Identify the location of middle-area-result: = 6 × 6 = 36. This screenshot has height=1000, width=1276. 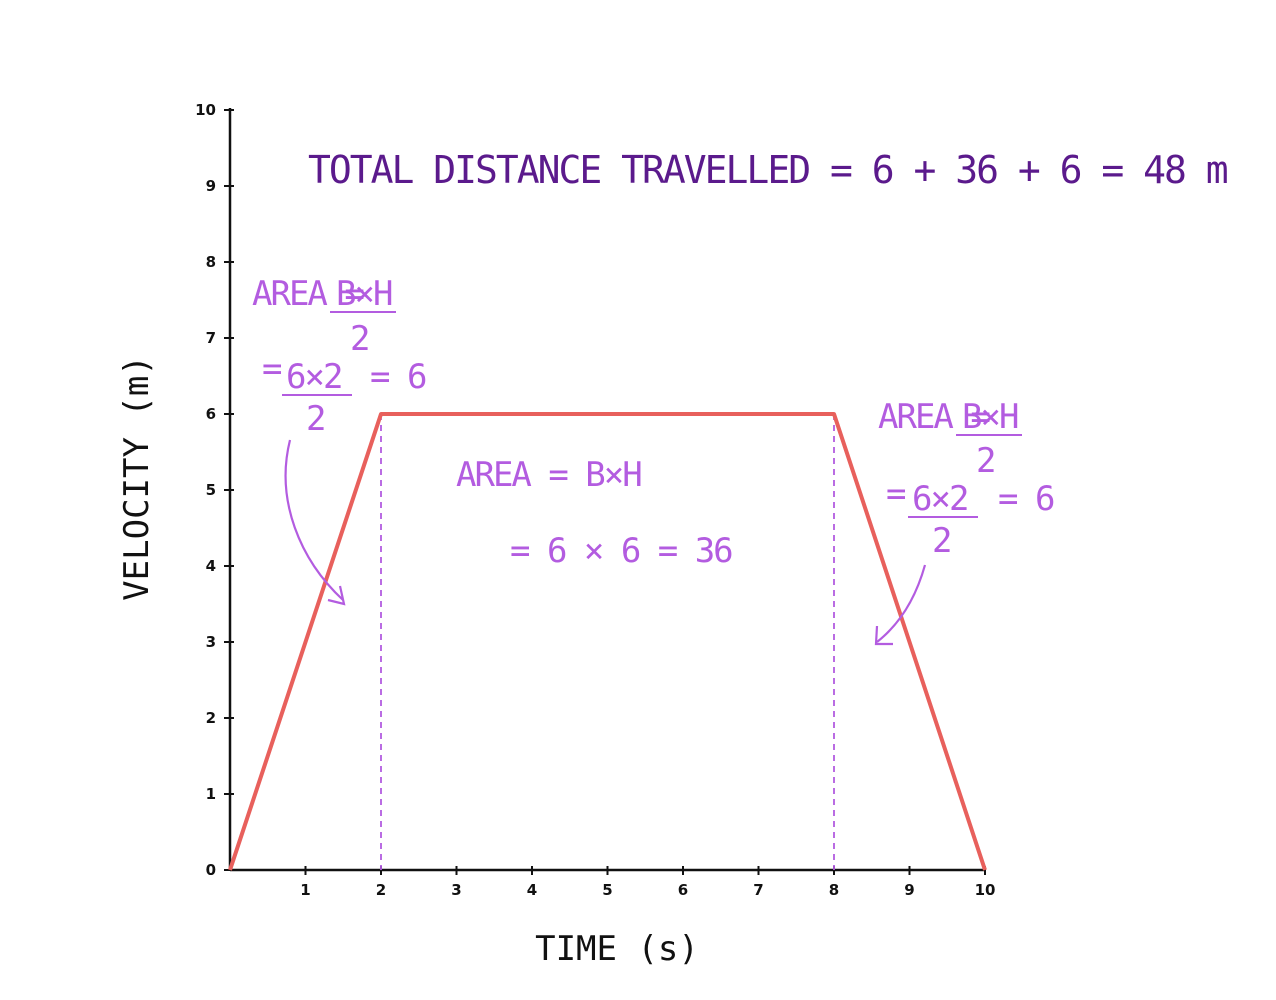
(621, 551).